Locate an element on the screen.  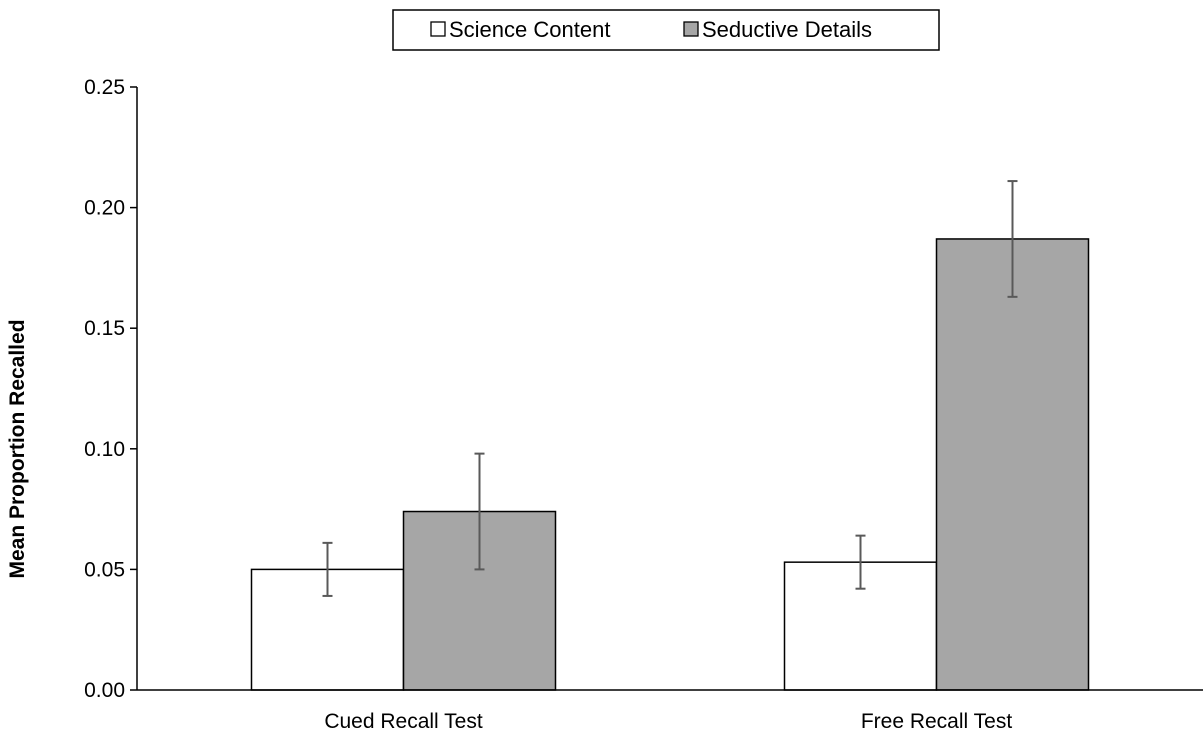
y-tick-label: 0.05 is located at coordinates (104, 569).